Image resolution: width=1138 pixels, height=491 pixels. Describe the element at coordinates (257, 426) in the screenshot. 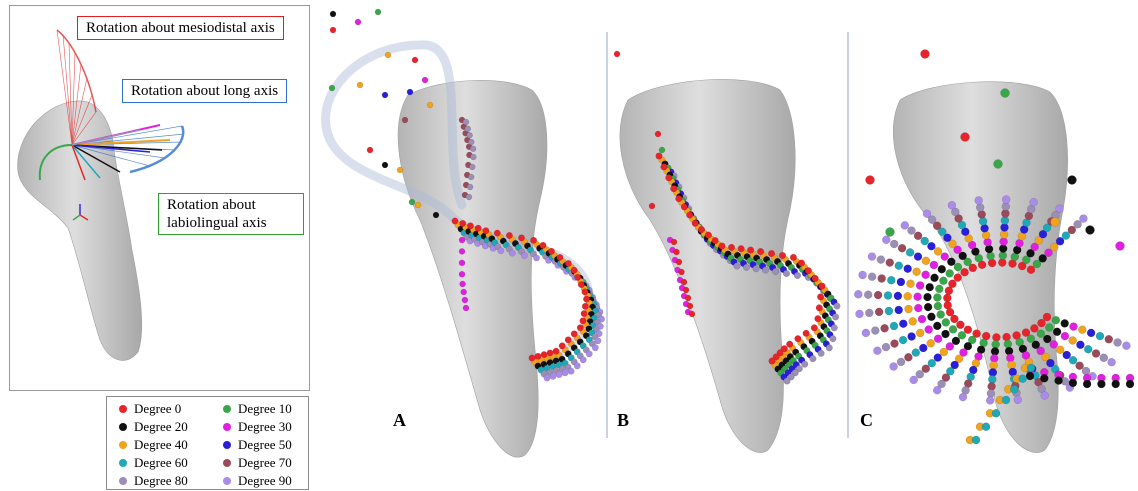

I see `legend-item: Degree 30` at that location.